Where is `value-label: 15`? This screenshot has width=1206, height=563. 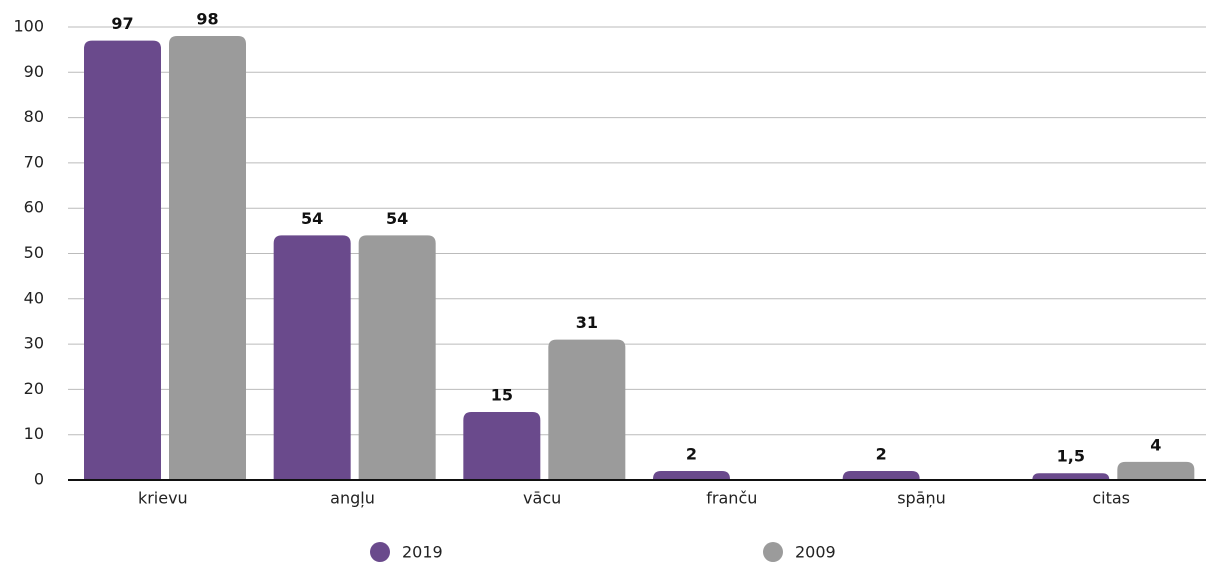 value-label: 15 is located at coordinates (502, 395).